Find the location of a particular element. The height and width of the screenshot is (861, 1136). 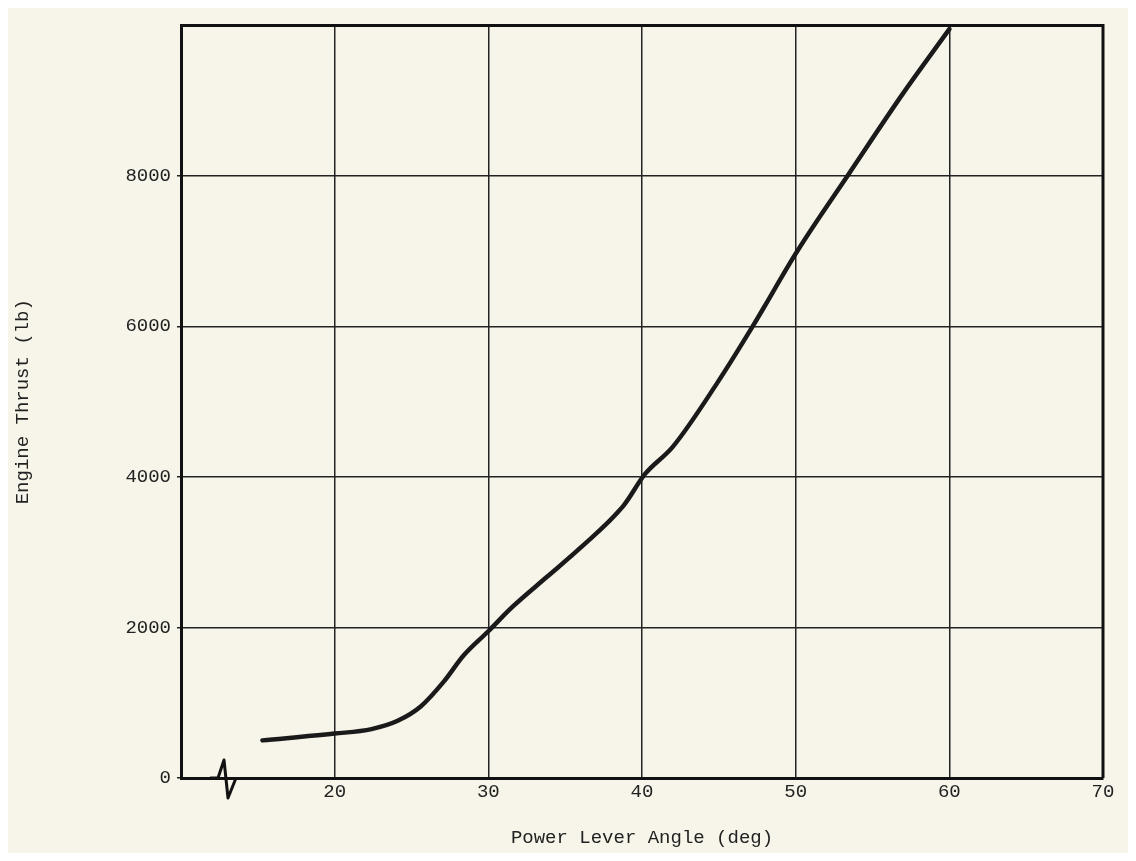

x-tick-label: 20 is located at coordinates (335, 792).